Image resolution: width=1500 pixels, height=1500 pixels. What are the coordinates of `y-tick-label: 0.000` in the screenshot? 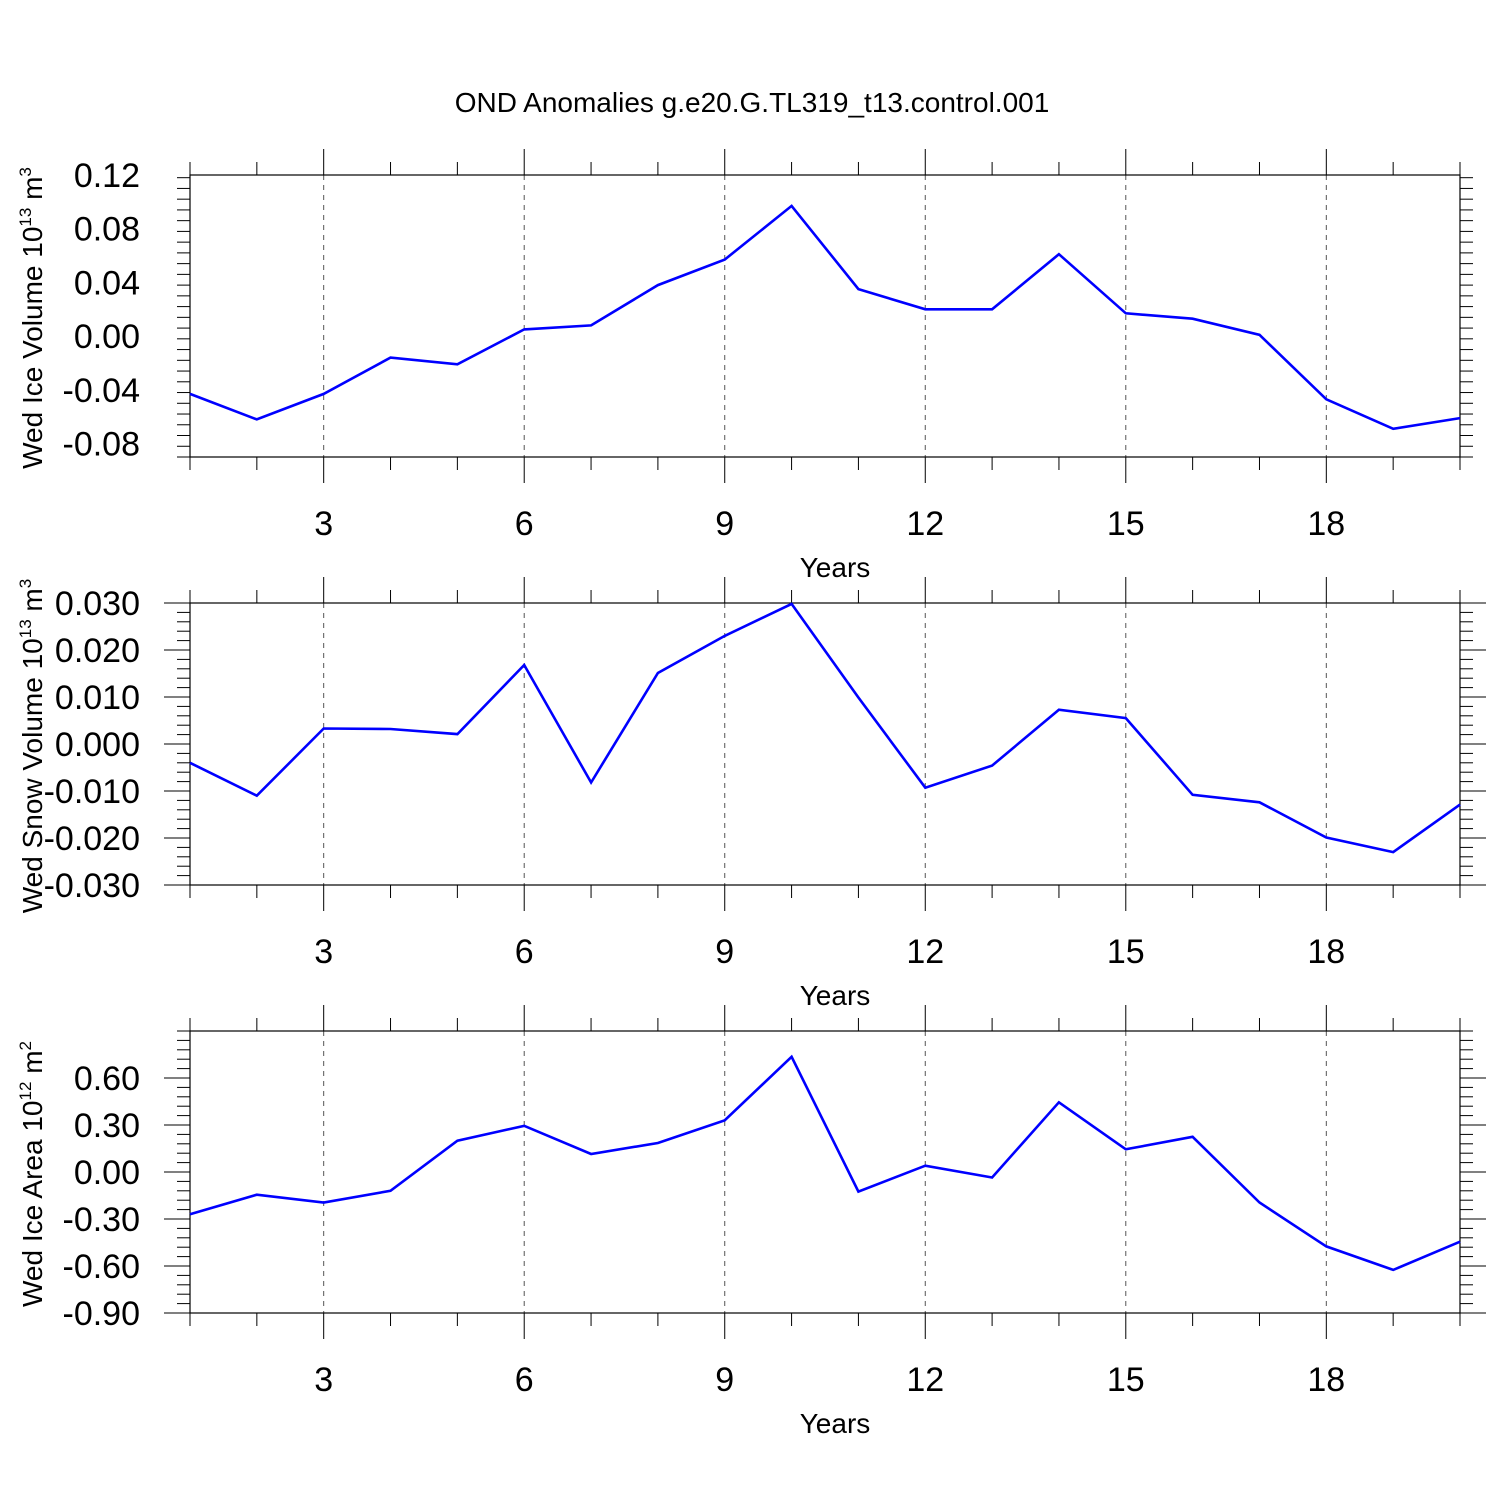 It's located at (97, 745).